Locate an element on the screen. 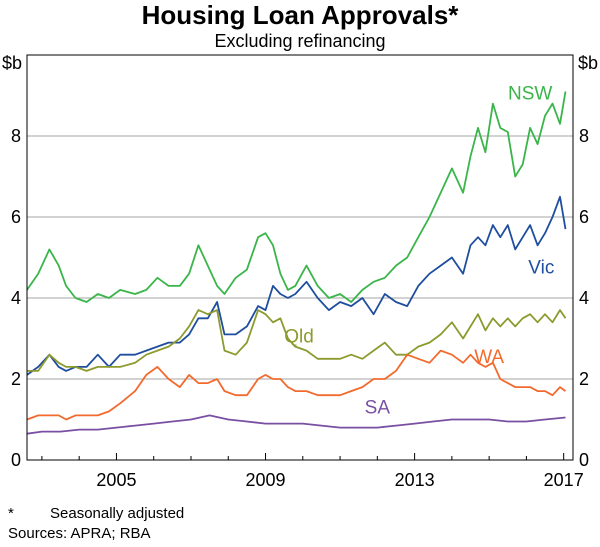 This screenshot has width=600, height=547. x-tick-label: 2017 is located at coordinates (564, 480).